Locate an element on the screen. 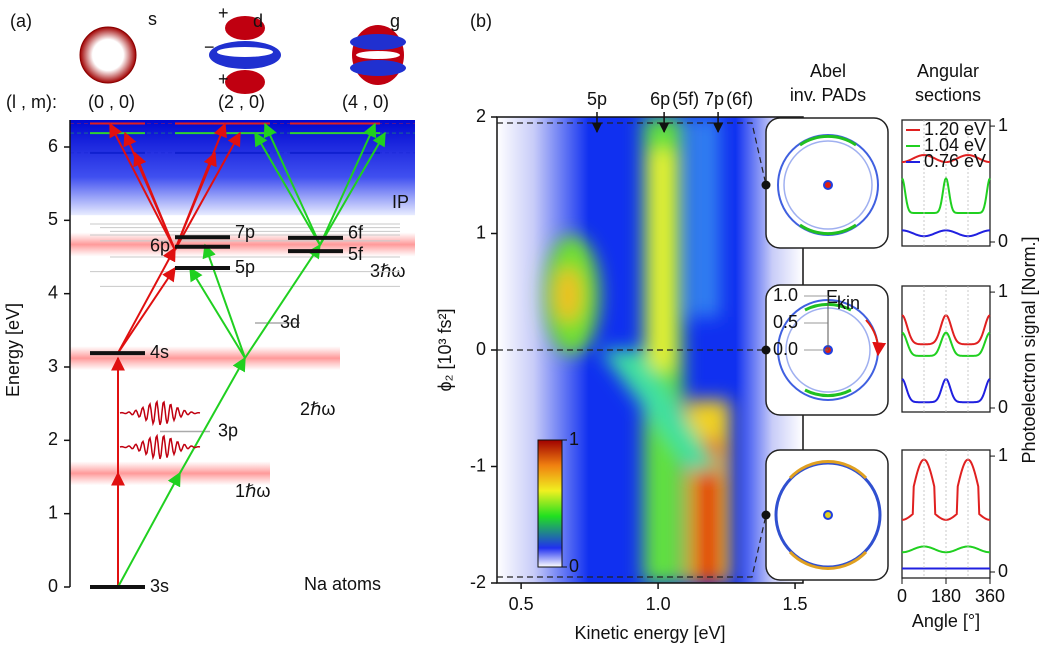 This screenshot has width=1043, height=655. orbital-sign: + is located at coordinates (223, 79).